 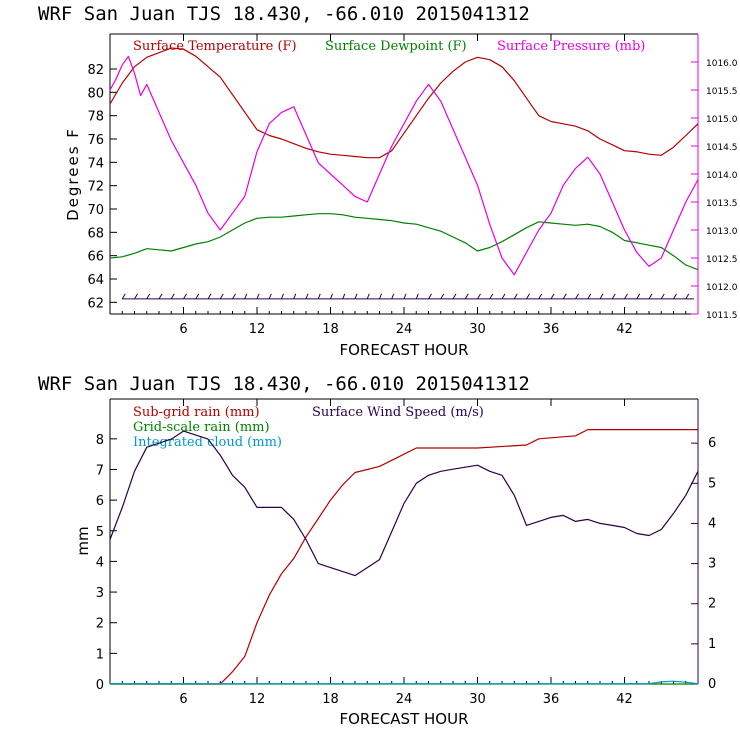 I want to click on y-tick-label: 76, so click(x=95, y=140).